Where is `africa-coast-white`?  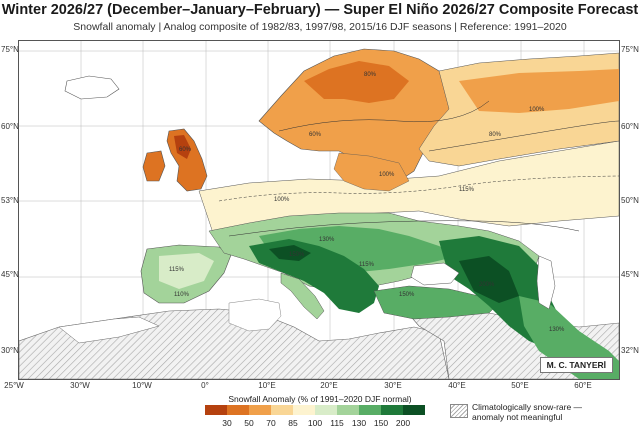
africa-coast-white is located at coordinates (109, 330).